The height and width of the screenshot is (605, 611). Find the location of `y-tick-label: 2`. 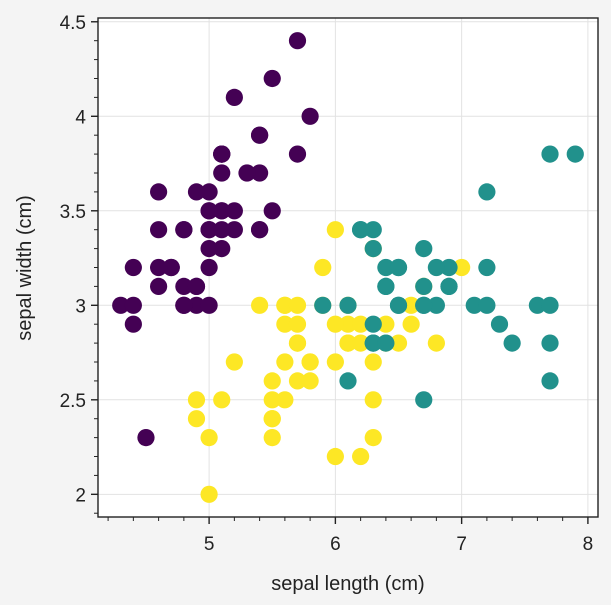

y-tick-label: 2 is located at coordinates (80, 495).